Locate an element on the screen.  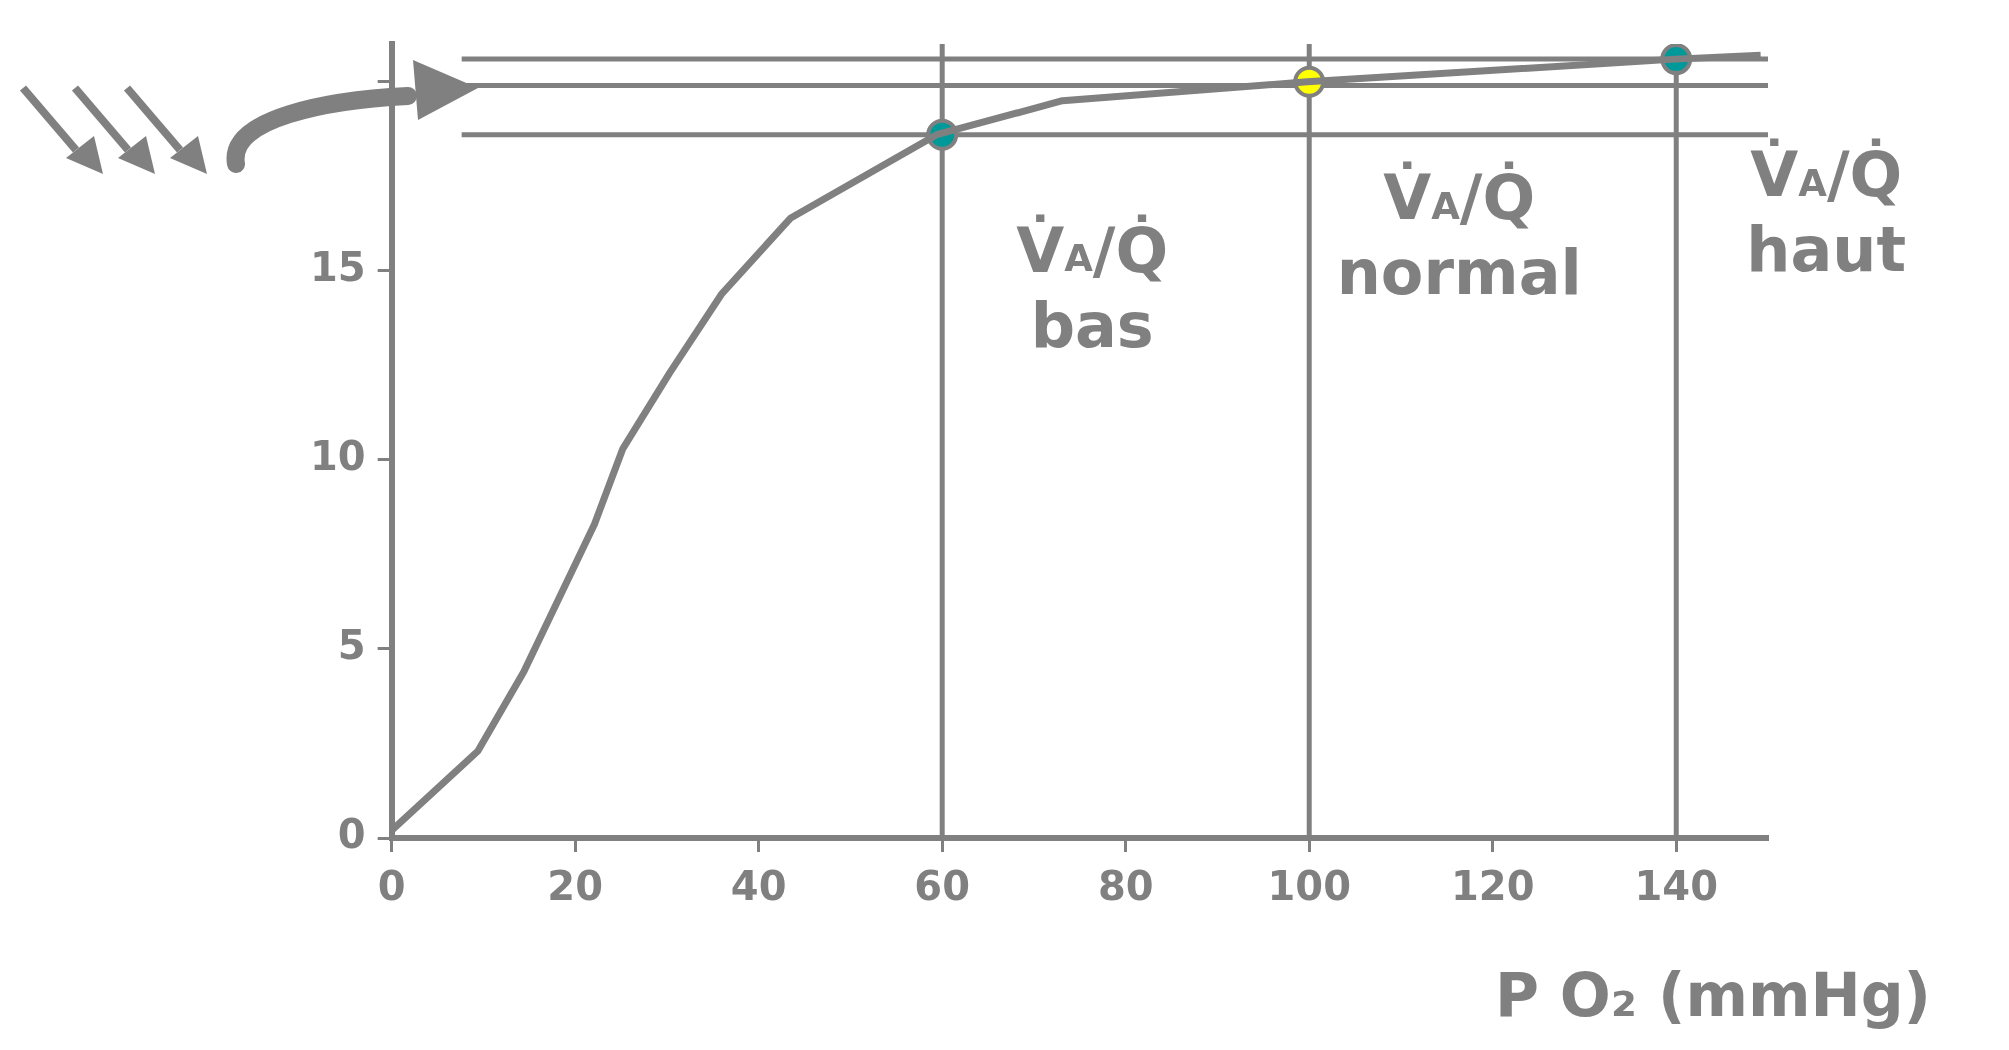
y-tick-label: 10 is located at coordinates (337, 456).